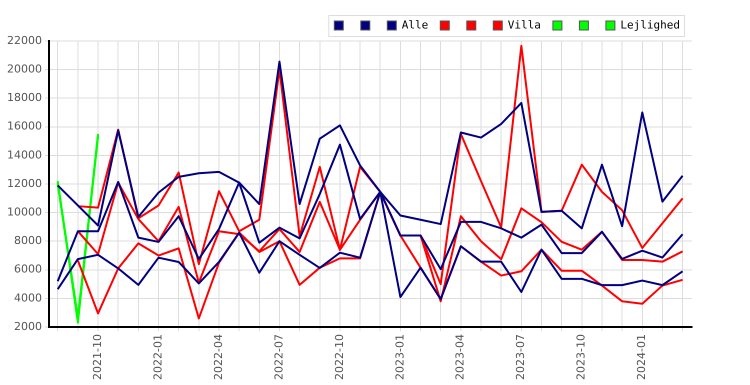  Describe the element at coordinates (218, 357) in the screenshot. I see `x-tick-label: 2022-04` at that location.